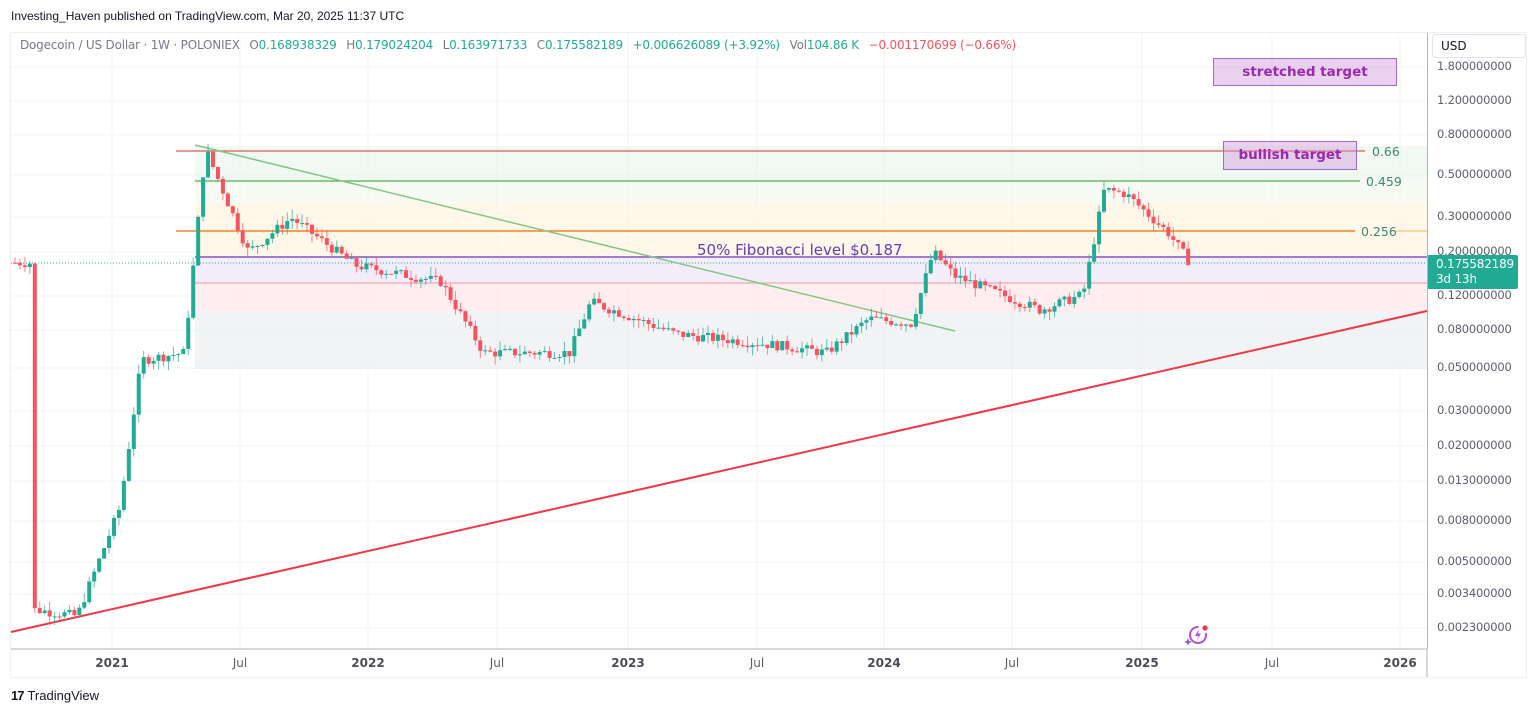 The width and height of the screenshot is (1536, 716). I want to click on time-axis-label: 2023, so click(628, 663).